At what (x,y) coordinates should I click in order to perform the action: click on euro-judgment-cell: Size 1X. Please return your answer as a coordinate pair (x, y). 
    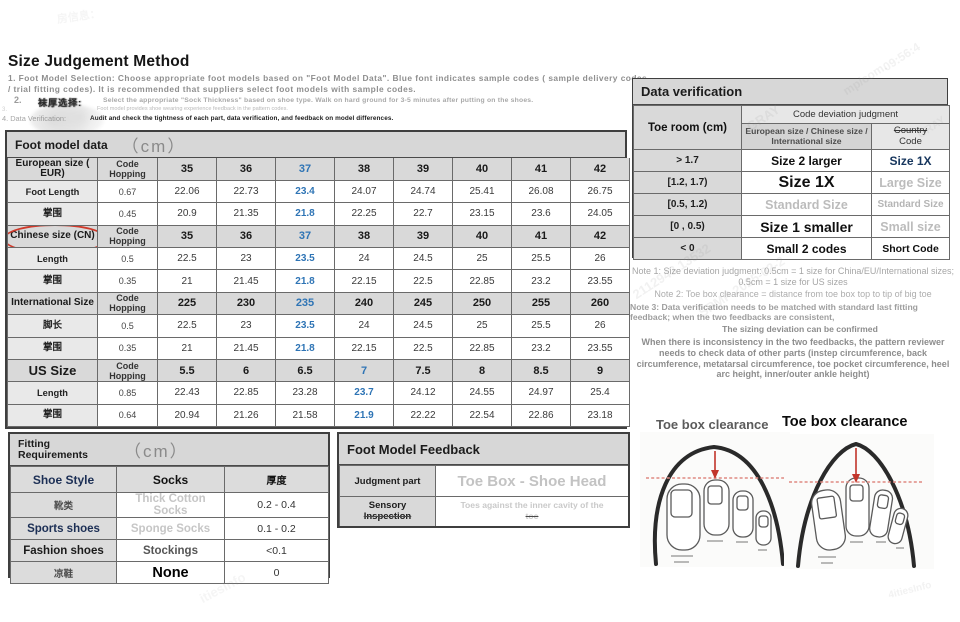
    Looking at the image, I should click on (806, 182).